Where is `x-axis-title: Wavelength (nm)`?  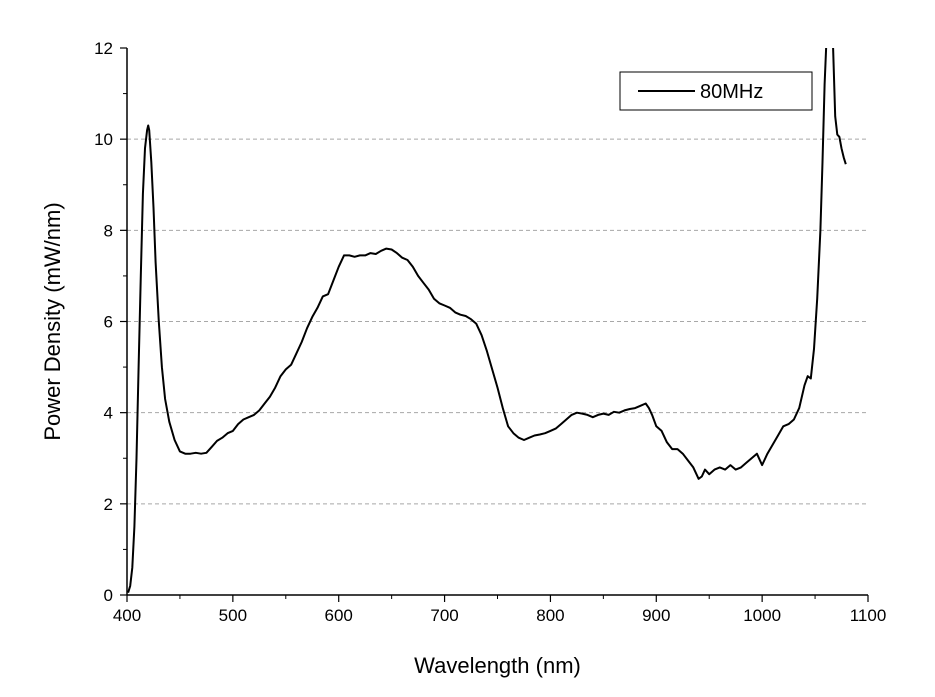 x-axis-title: Wavelength (nm) is located at coordinates (497, 665).